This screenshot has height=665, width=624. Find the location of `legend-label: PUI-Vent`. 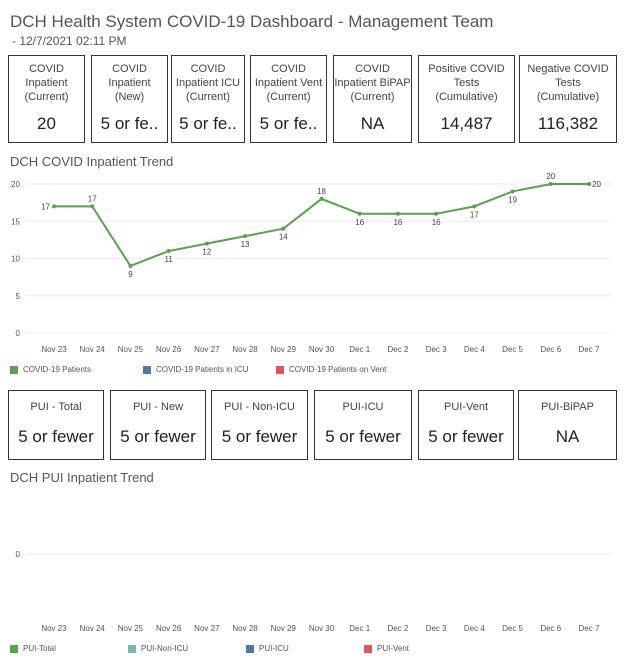

legend-label: PUI-Vent is located at coordinates (393, 648).